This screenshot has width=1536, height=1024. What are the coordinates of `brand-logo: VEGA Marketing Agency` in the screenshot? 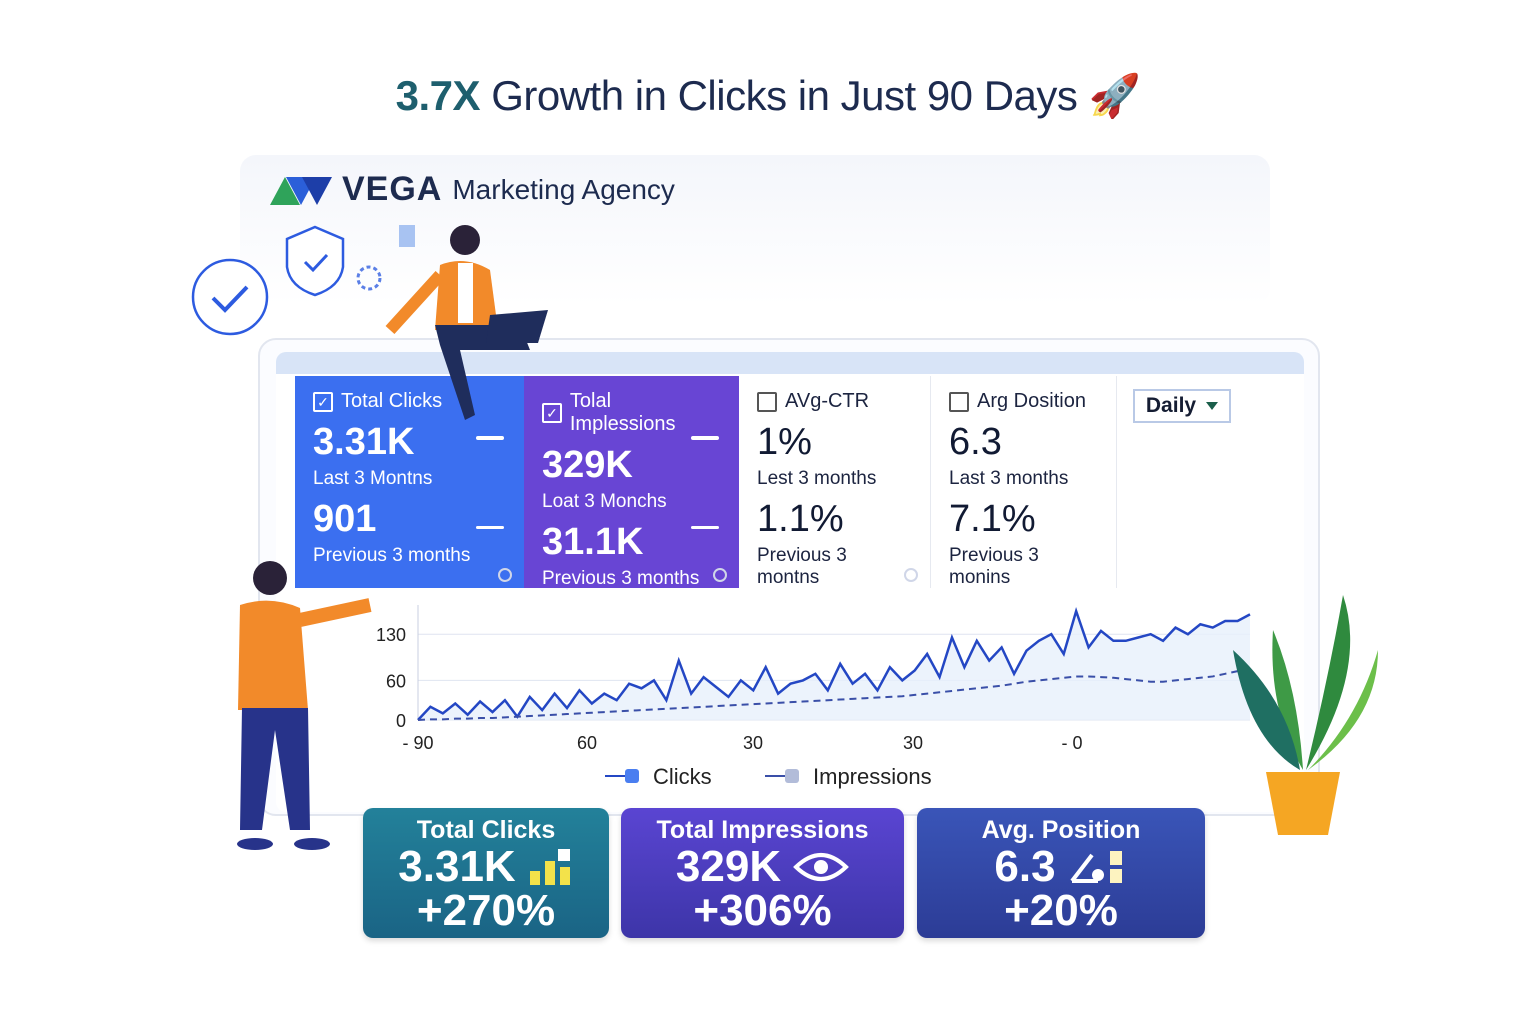 It's located at (472, 189).